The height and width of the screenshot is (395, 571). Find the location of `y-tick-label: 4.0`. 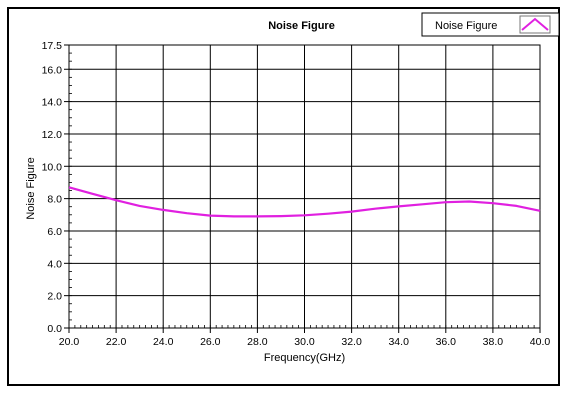

y-tick-label: 4.0 is located at coordinates (54, 264).